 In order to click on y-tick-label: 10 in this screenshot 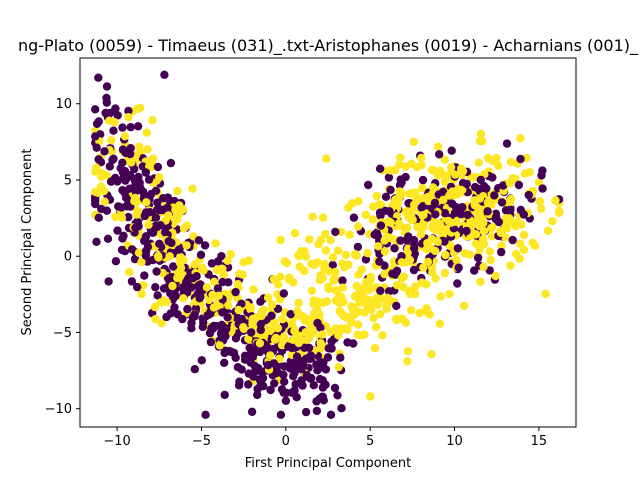, I will do `click(63, 104)`.